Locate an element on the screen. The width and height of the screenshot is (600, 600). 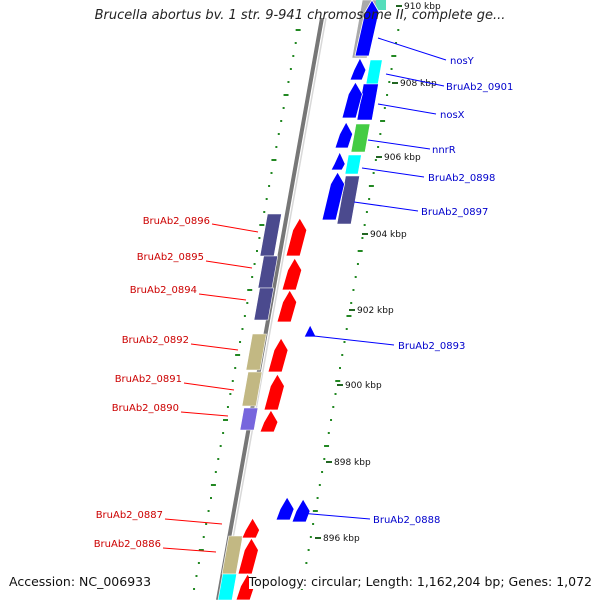
reverse-gene-label: BruAb2_0895 is located at coordinates (170, 257).